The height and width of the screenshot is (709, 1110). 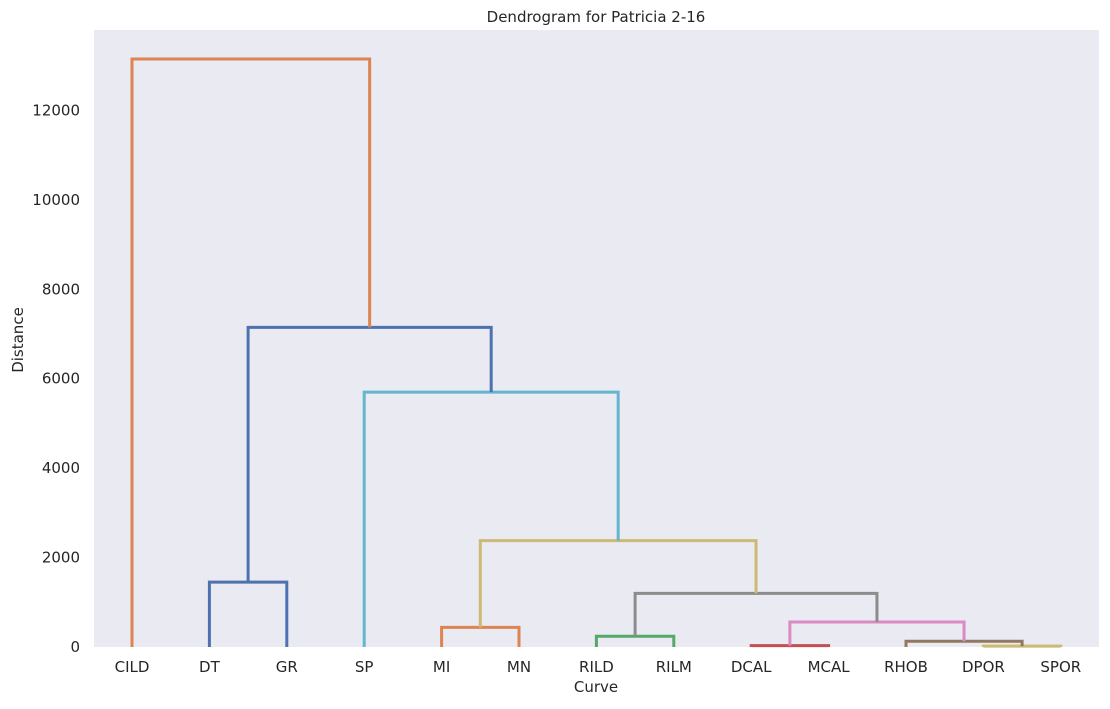 I want to click on x-tick-label: MI, so click(x=441, y=667).